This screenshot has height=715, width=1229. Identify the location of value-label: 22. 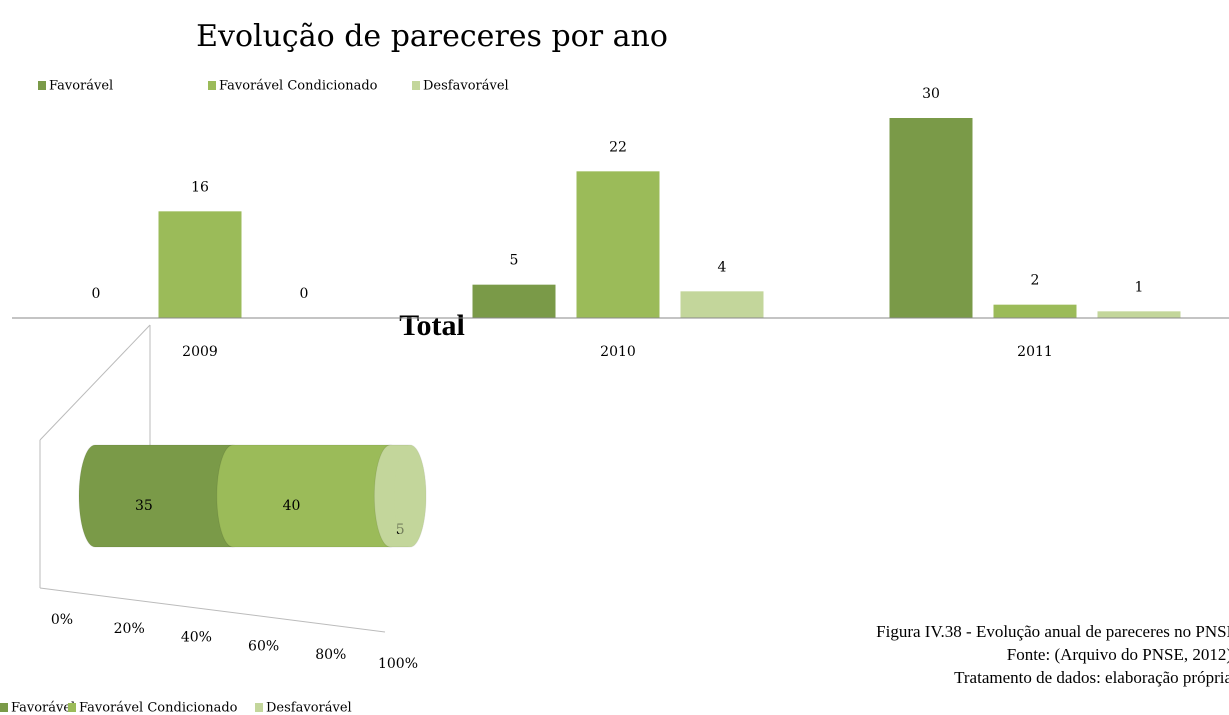
(618, 147).